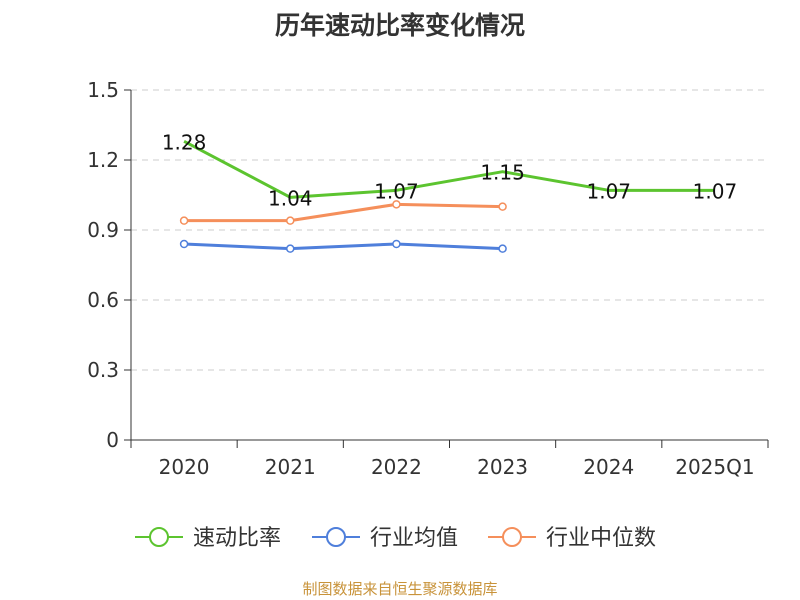 This screenshot has height=600, width=800. Describe the element at coordinates (502, 173) in the screenshot. I see `data-label: 1.15` at that location.